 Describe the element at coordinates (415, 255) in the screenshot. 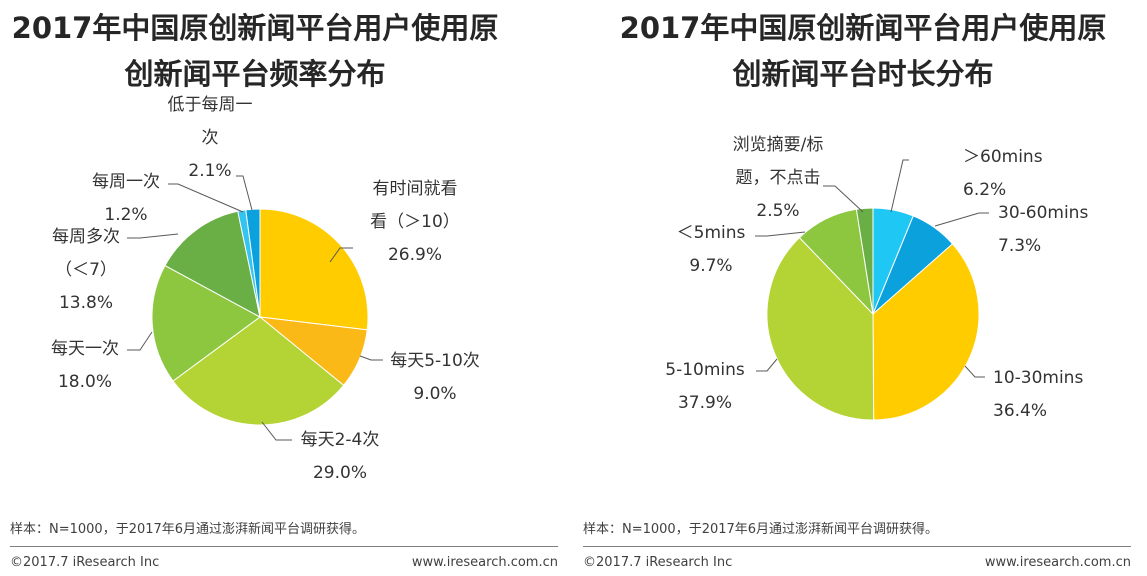

I see `slice-value-label: 26.9%` at that location.